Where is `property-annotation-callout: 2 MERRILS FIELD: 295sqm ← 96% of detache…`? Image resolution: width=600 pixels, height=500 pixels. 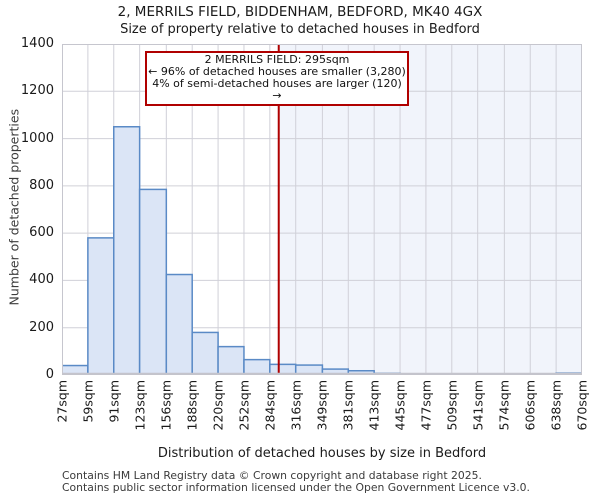
property-annotation-callout: 2 MERRILS FIELD: 295sqm ← 96% of detache… is located at coordinates (277, 78).